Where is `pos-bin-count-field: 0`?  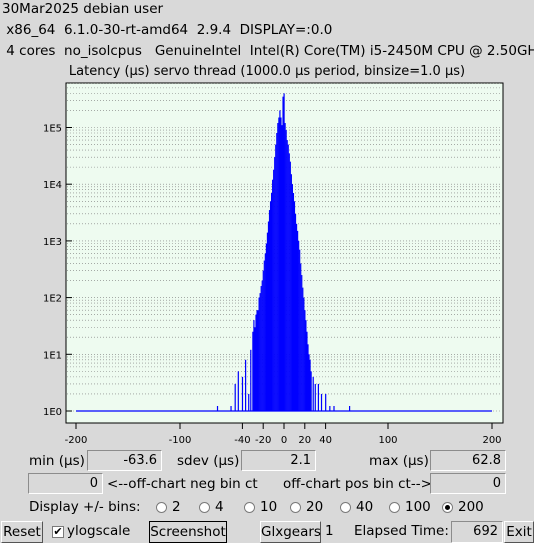 pos-bin-count-field: 0 is located at coordinates (468, 483).